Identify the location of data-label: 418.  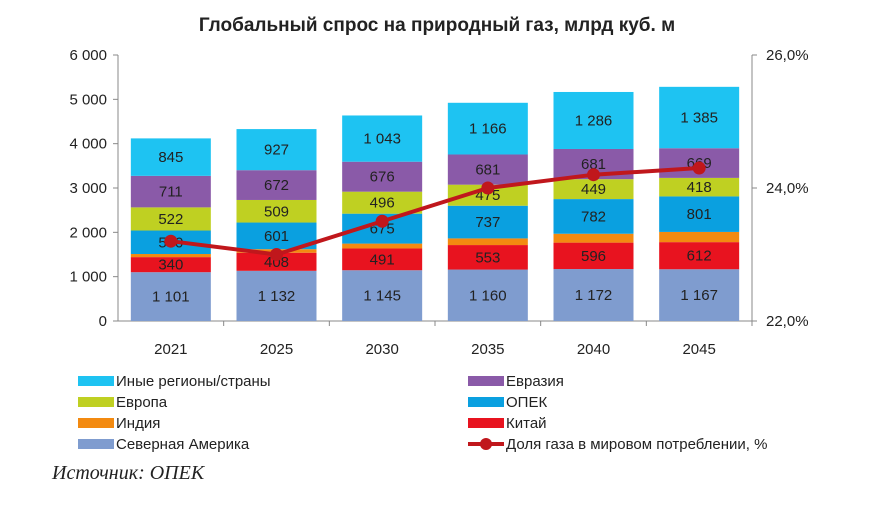
(699, 187).